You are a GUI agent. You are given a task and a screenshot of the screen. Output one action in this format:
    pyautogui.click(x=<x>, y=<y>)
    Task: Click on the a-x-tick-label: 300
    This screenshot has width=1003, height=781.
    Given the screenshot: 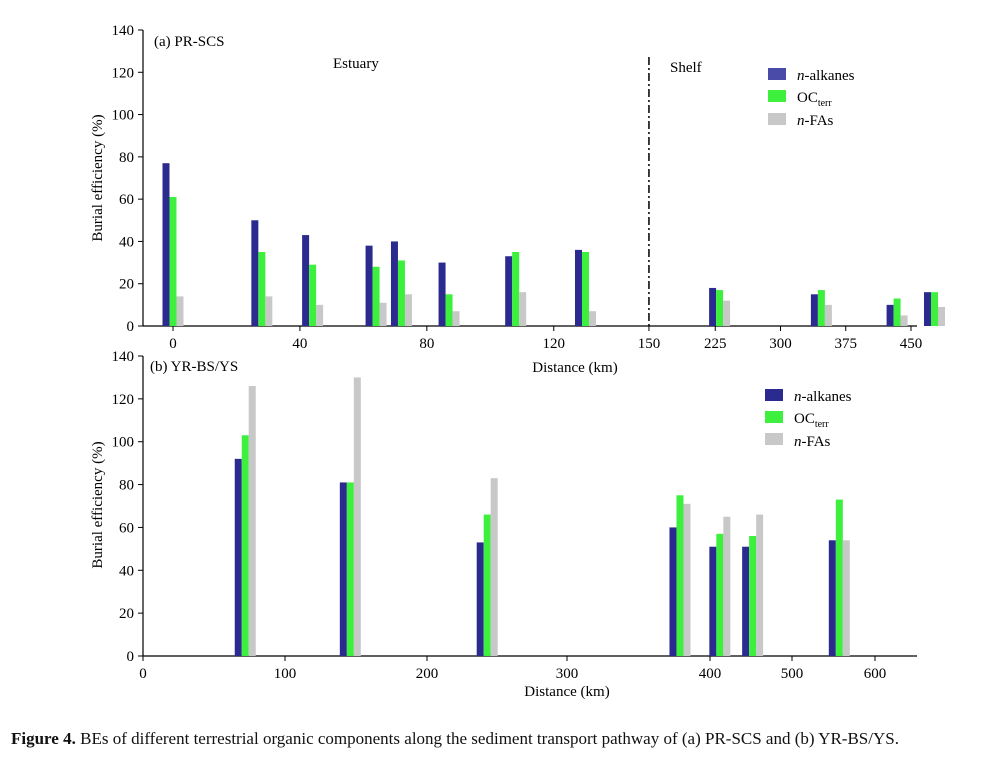 What is the action you would take?
    pyautogui.click(x=780, y=344)
    